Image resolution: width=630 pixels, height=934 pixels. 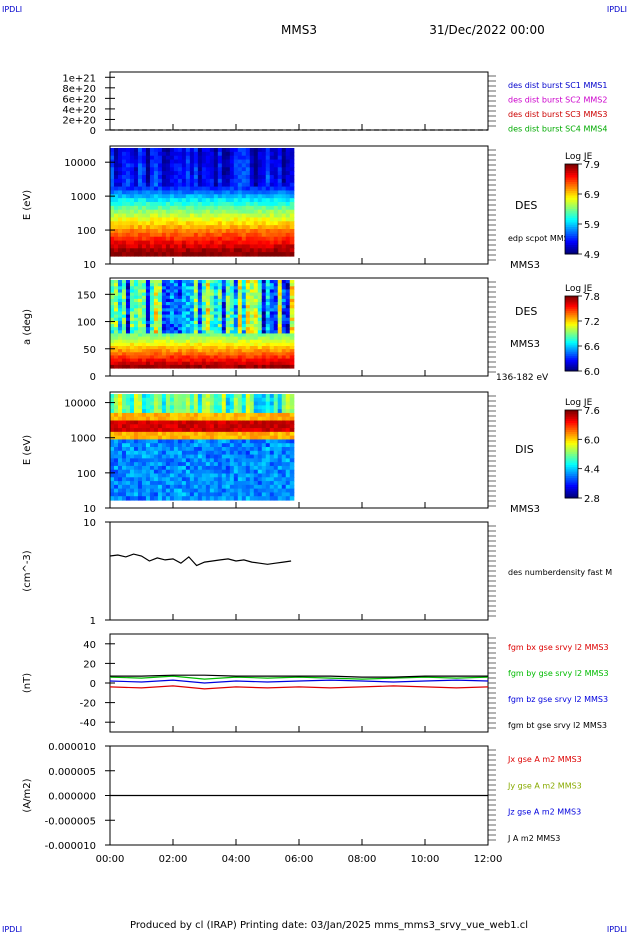 What do you see at coordinates (86, 474) in the screenshot?
I see `ytick-label-p4: 100` at bounding box center [86, 474].